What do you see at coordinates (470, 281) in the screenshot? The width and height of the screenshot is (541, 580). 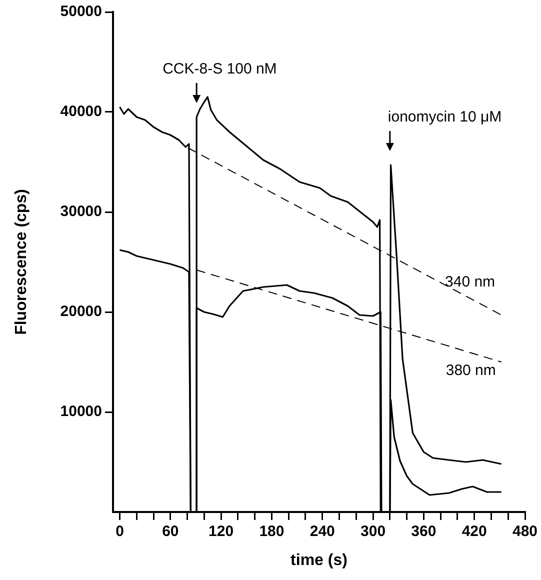 I see `series-label: 340 nm` at bounding box center [470, 281].